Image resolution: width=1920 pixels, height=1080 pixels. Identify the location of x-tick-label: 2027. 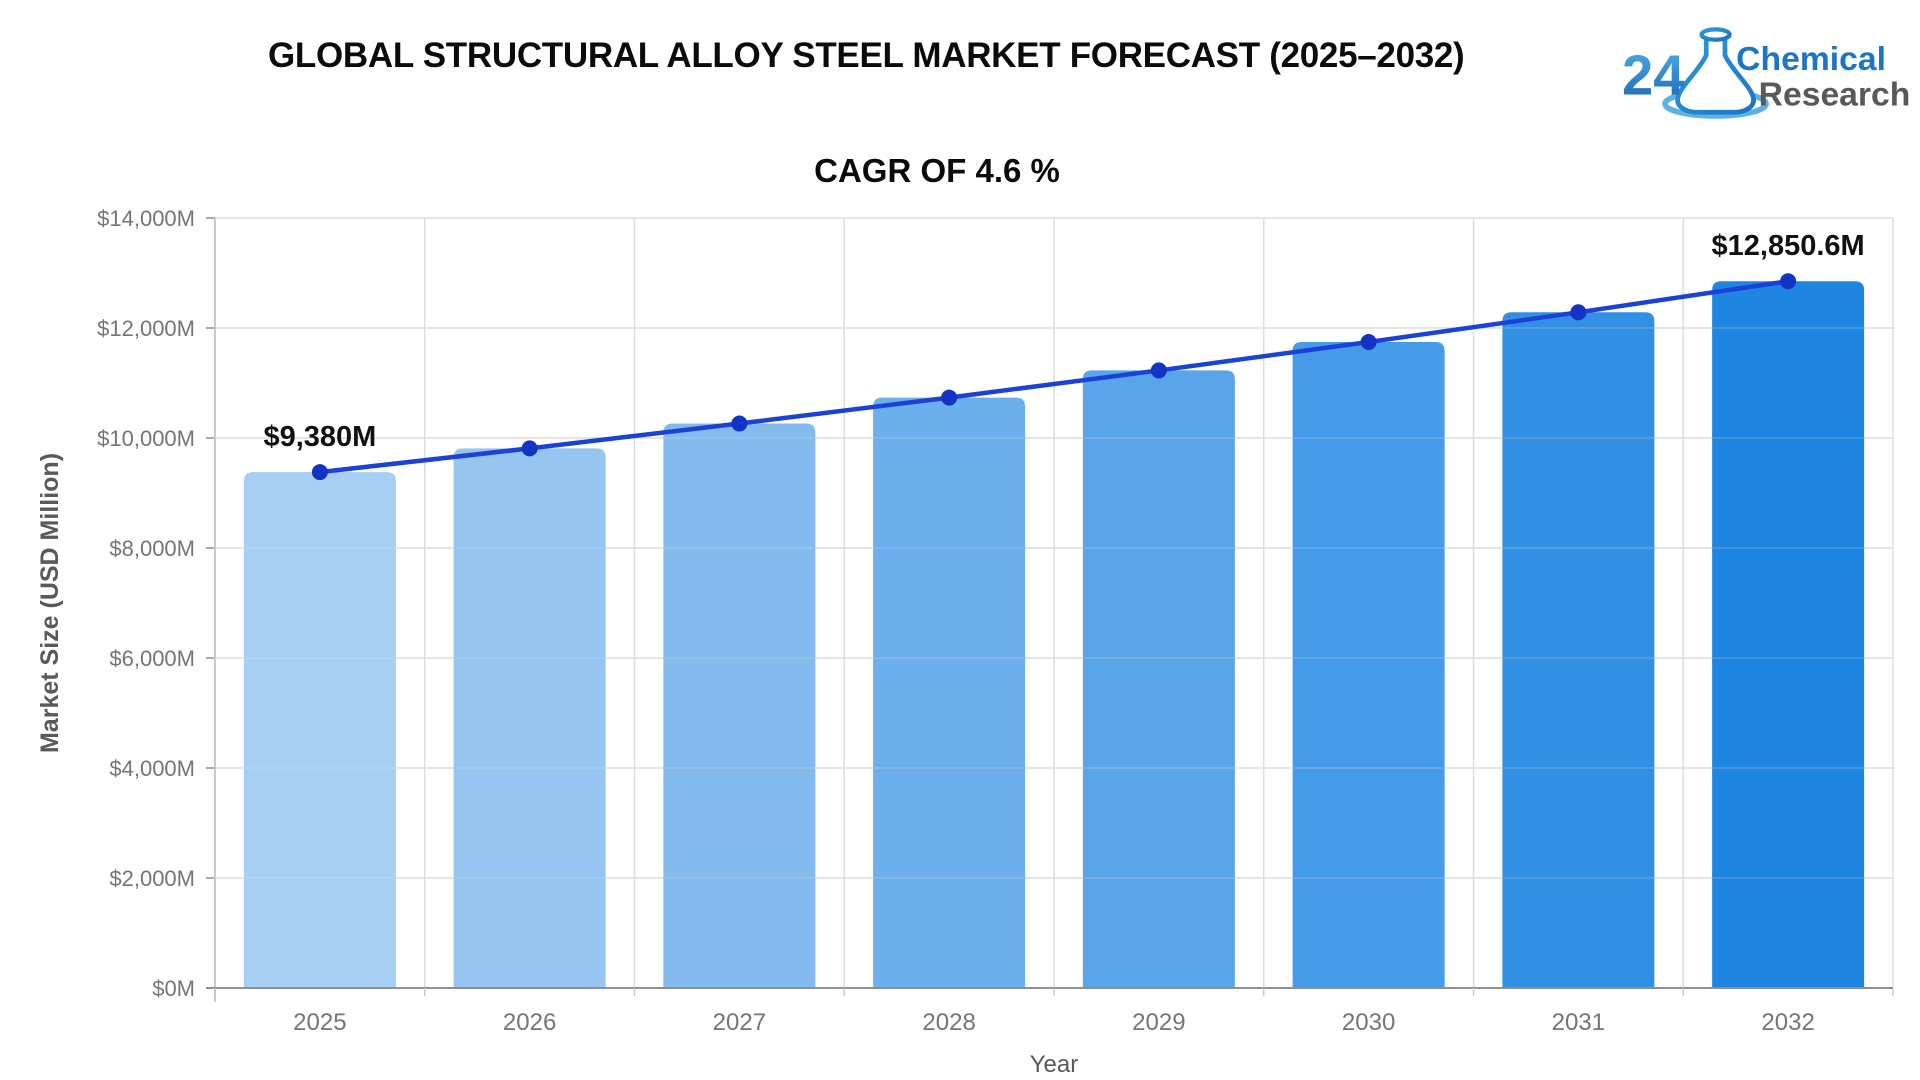
(739, 1022).